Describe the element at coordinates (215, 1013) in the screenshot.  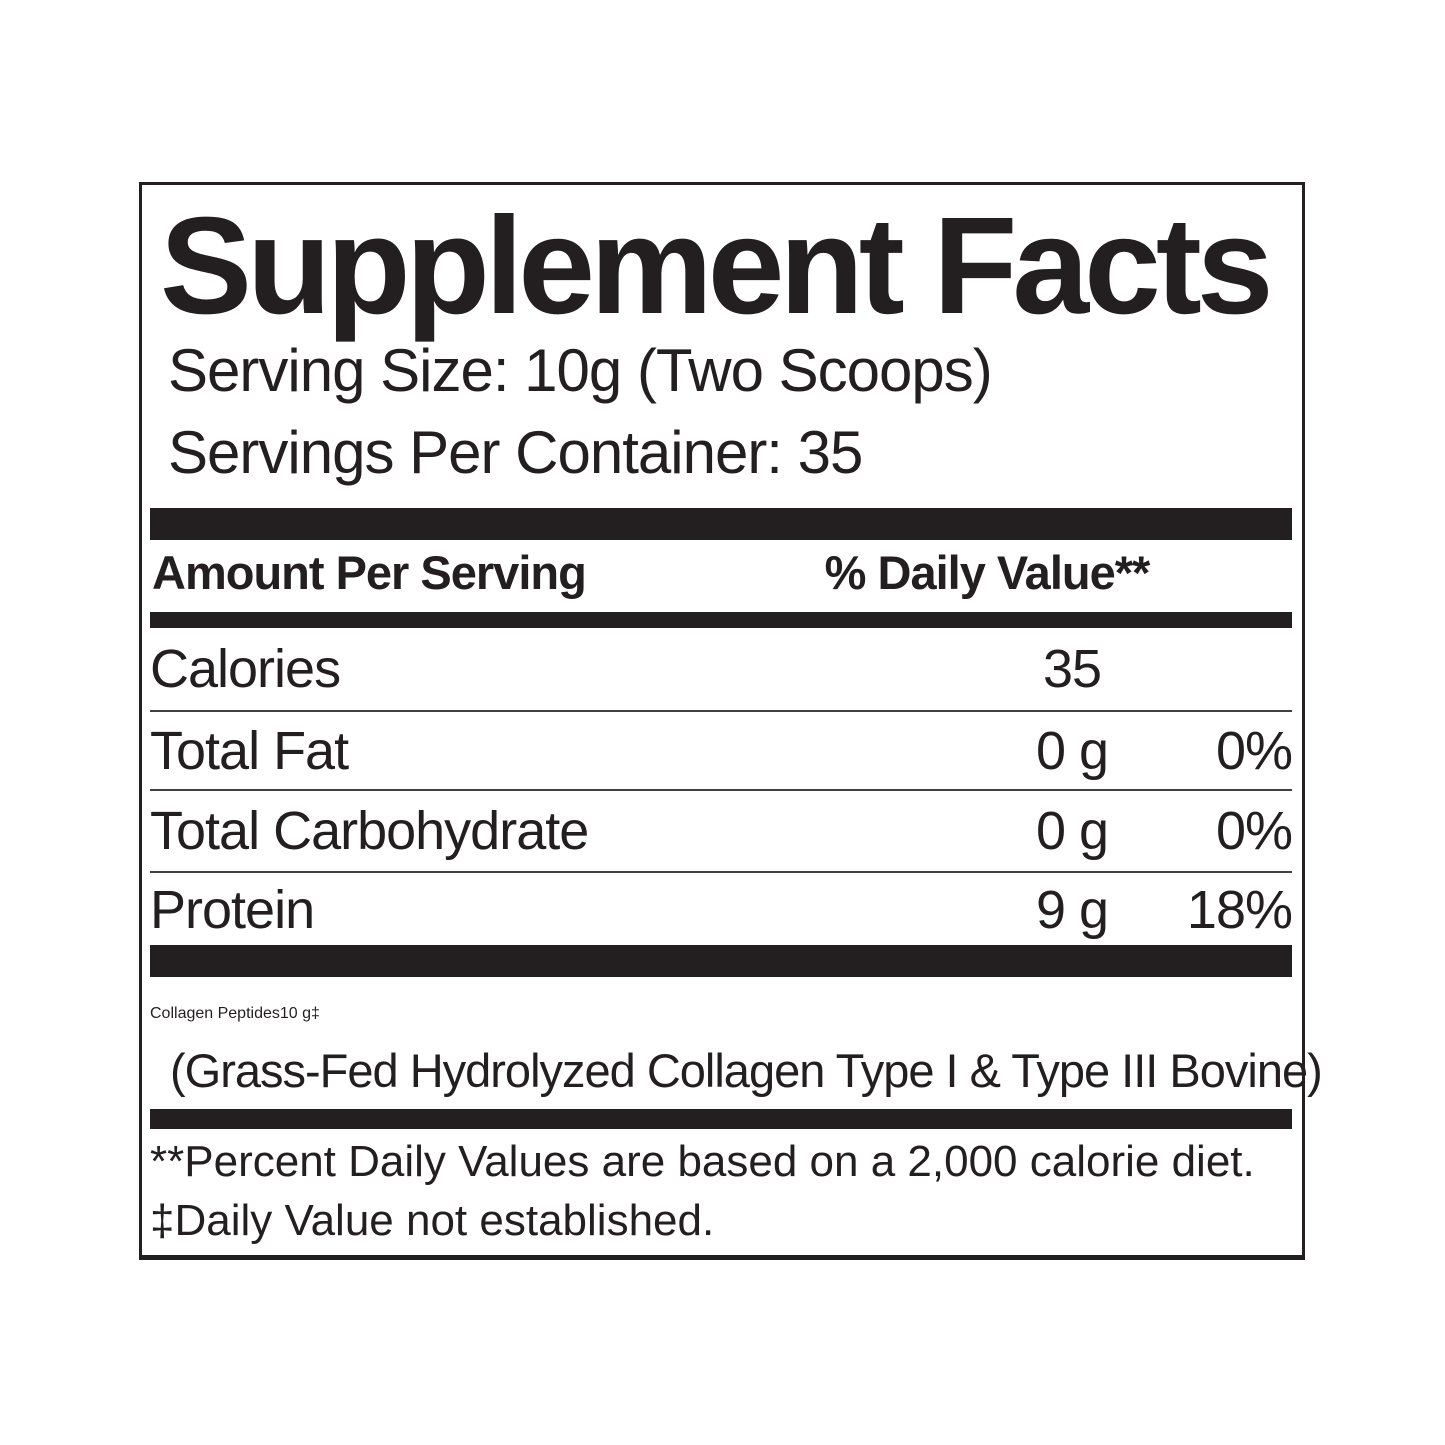
I see `nutrient-name: Collagen Peptides` at that location.